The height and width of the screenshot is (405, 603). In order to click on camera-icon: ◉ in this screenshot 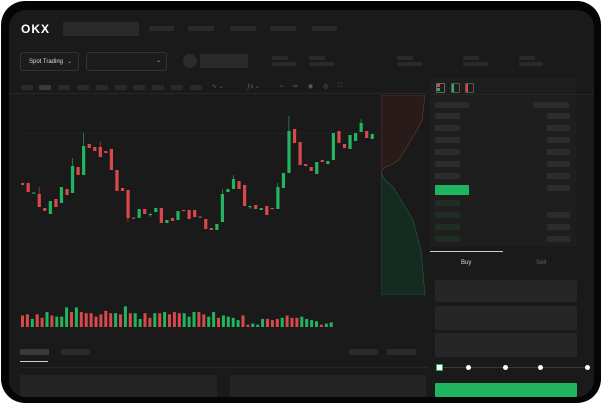, I will do `click(311, 87)`.